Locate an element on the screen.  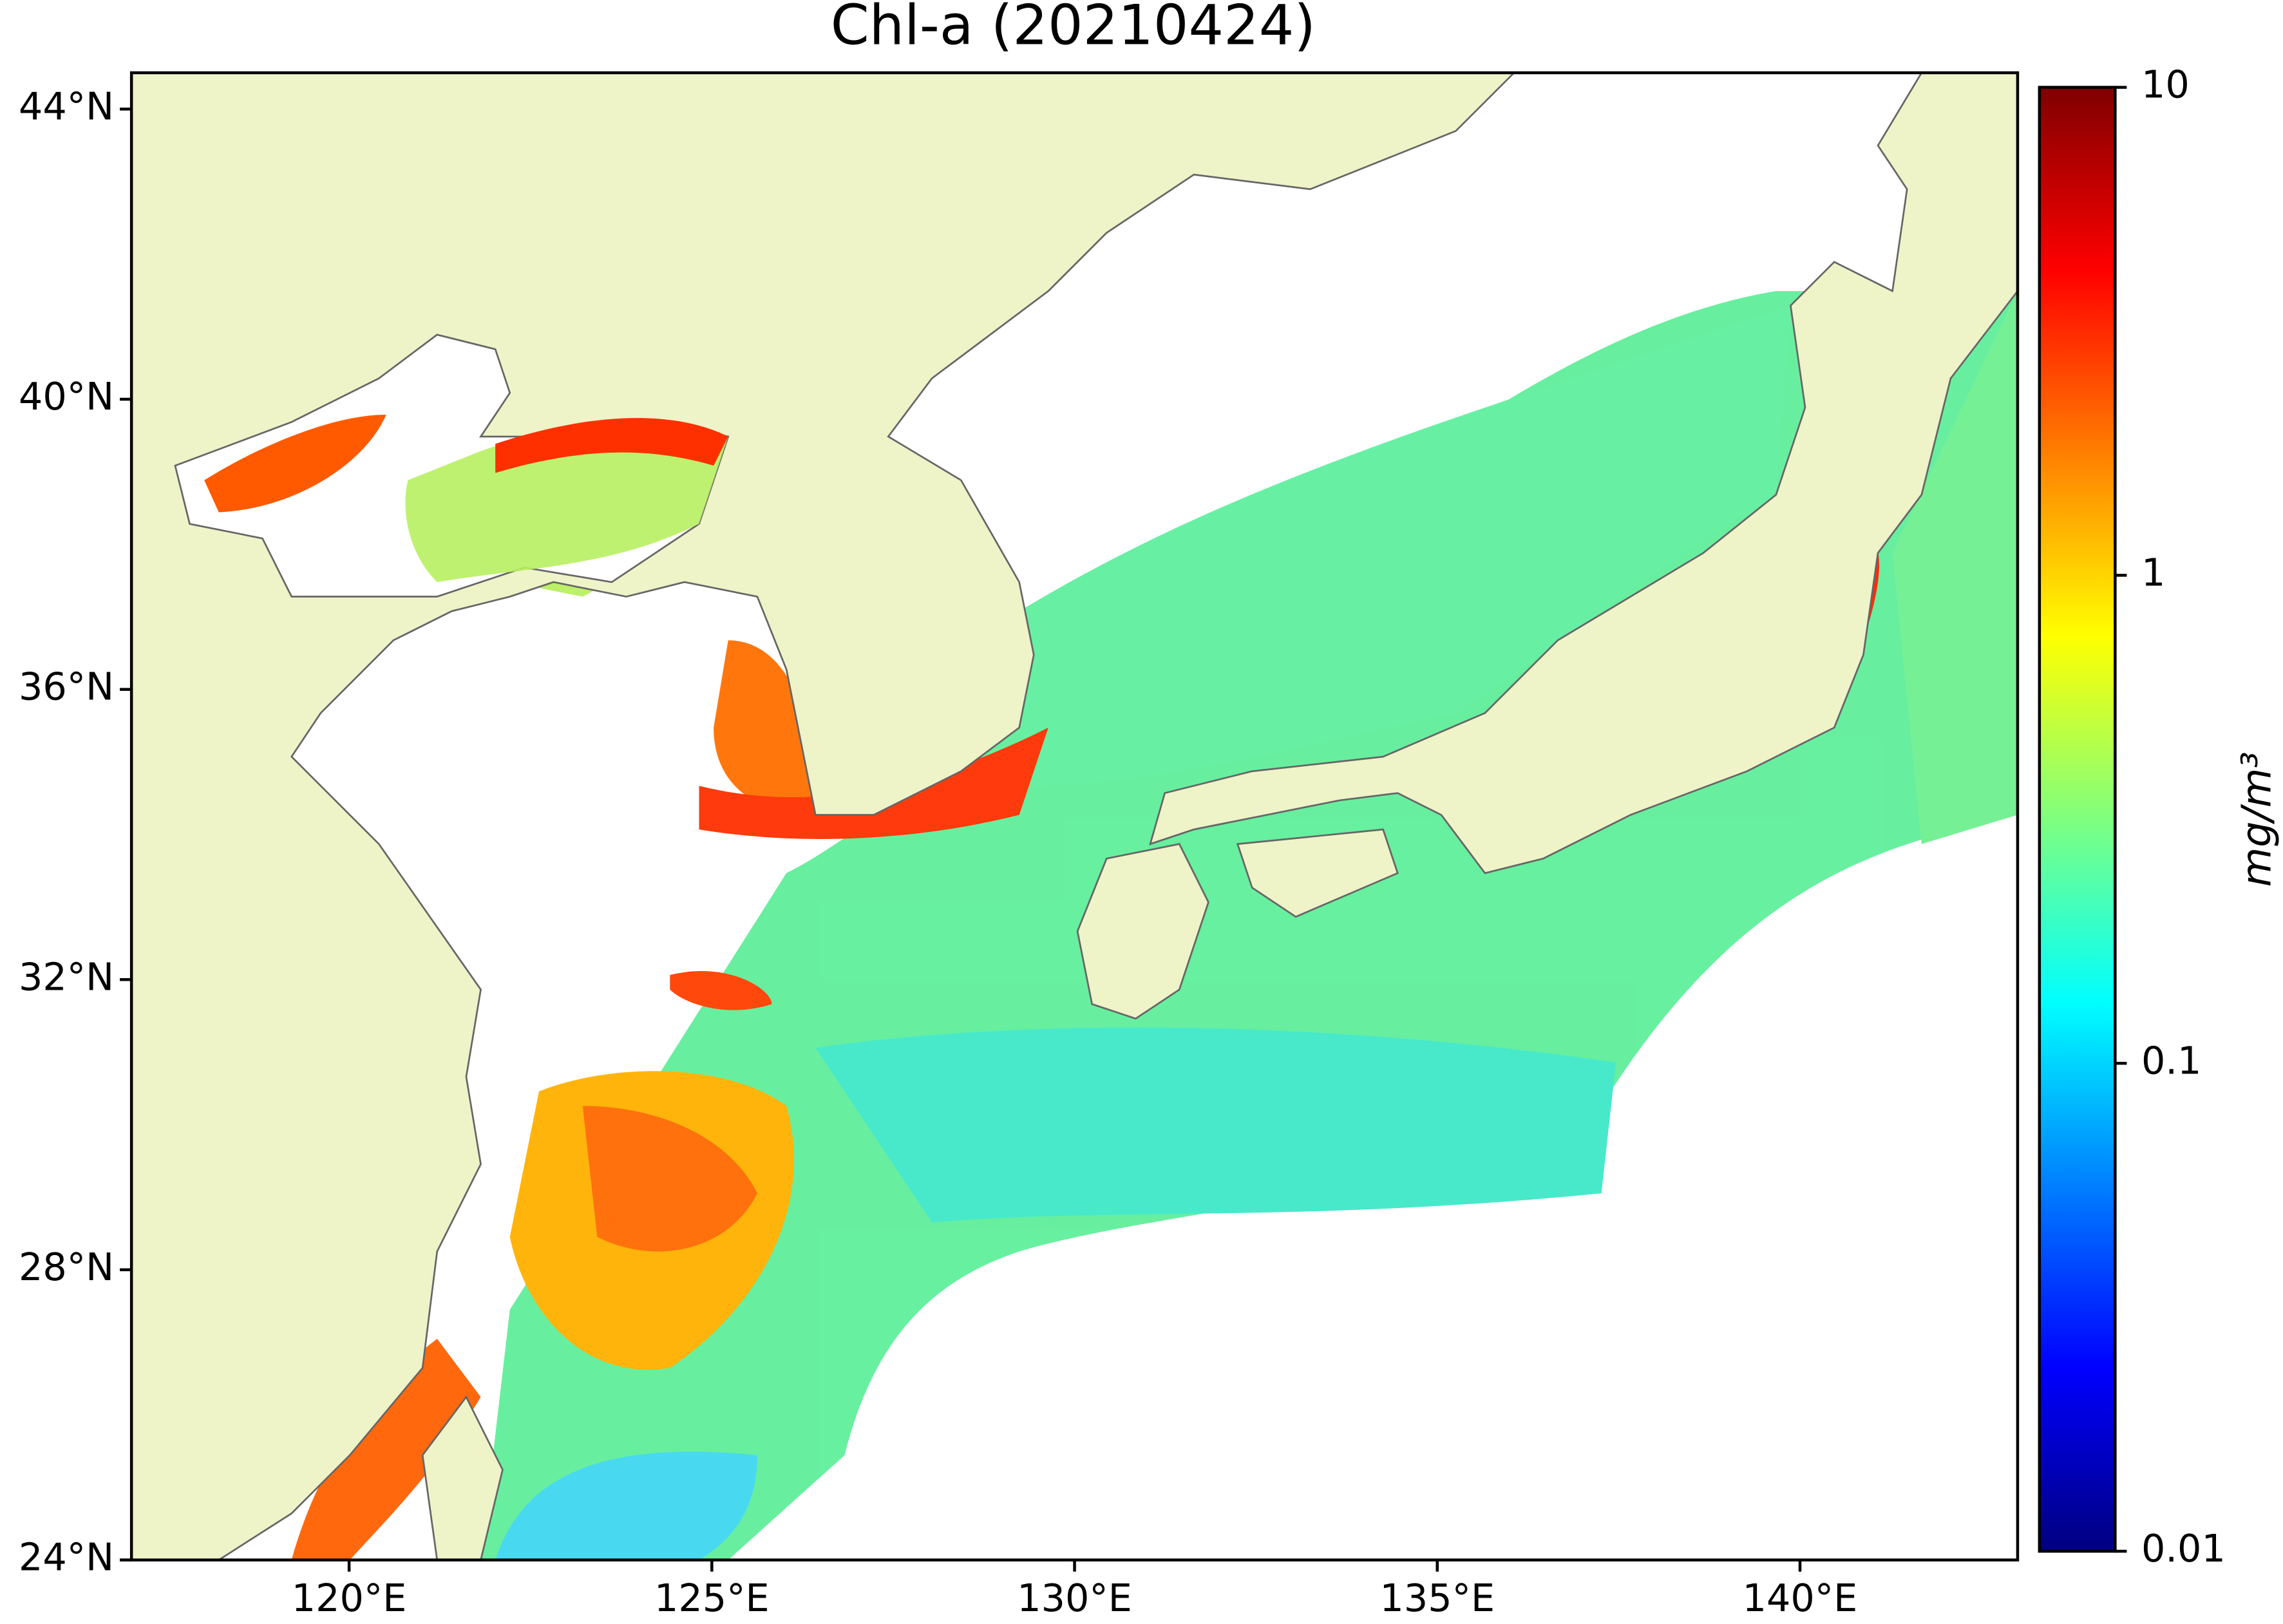
x-tick-label: 135°E is located at coordinates (1437, 1598).